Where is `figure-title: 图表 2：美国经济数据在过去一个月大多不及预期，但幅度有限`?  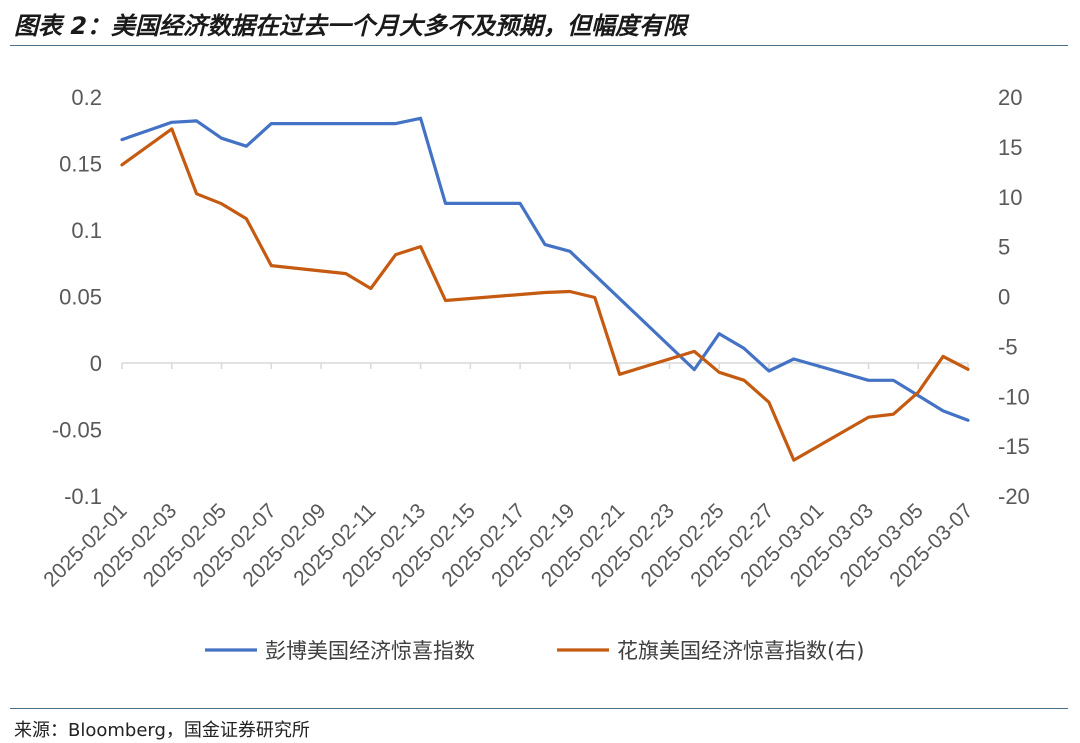 figure-title: 图表 2：美国经济数据在过去一个月大多不及预期，但幅度有限 is located at coordinates (351, 26).